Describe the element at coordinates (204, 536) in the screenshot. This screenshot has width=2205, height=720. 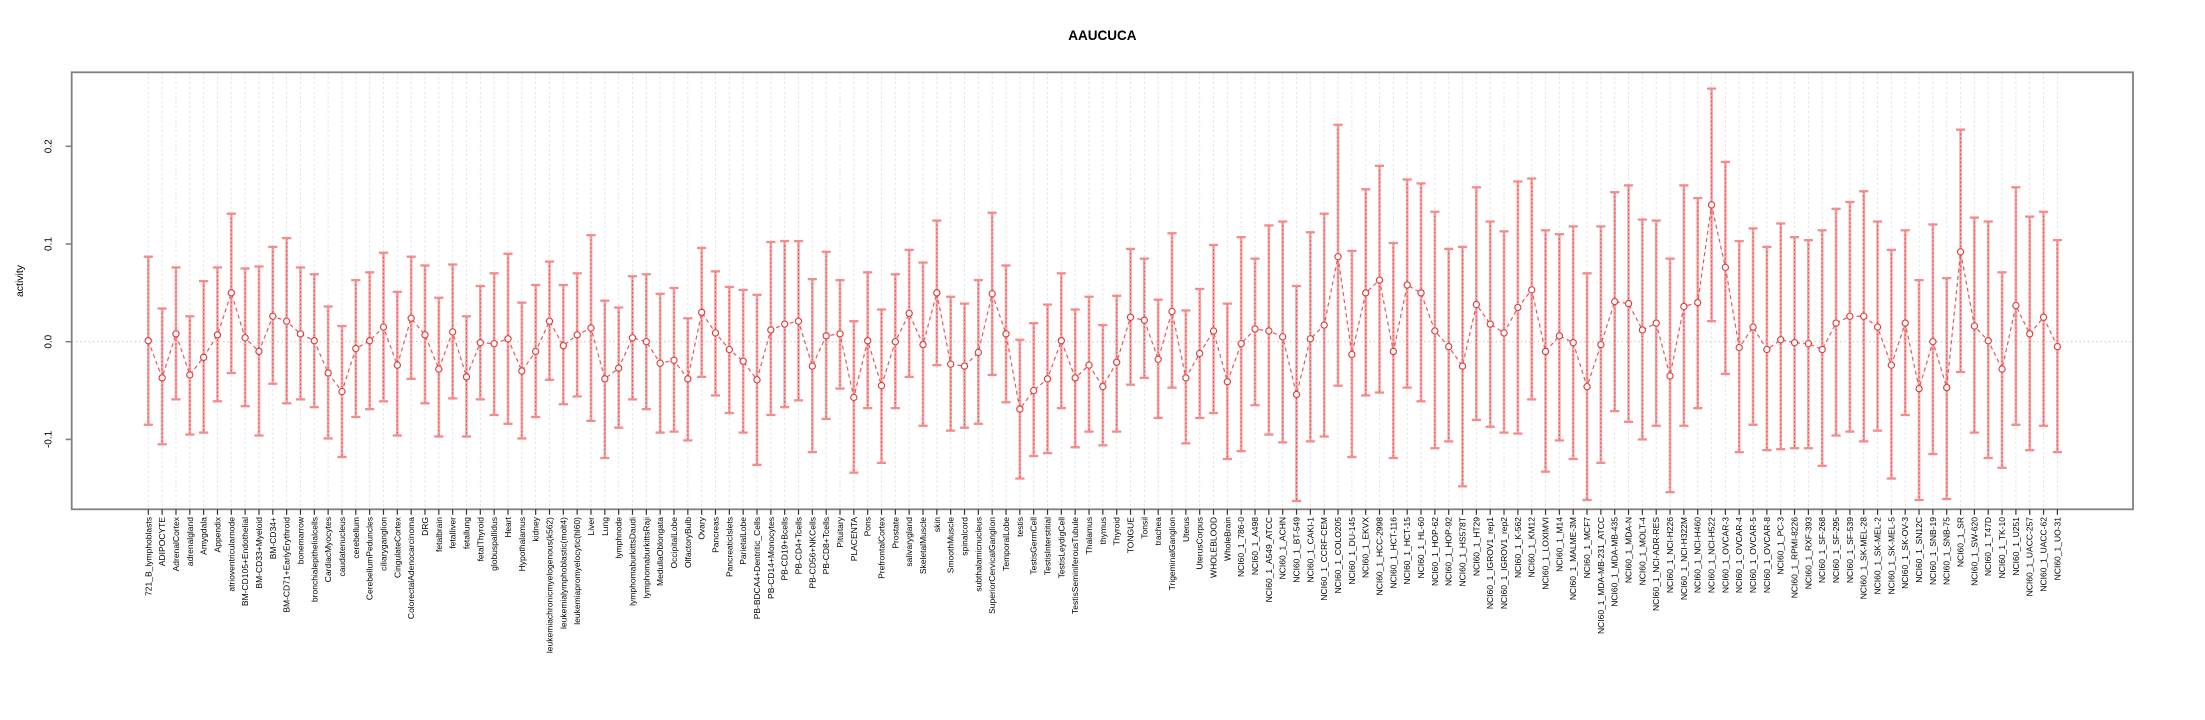
I see `category-tick-label: Amygdala` at that location.